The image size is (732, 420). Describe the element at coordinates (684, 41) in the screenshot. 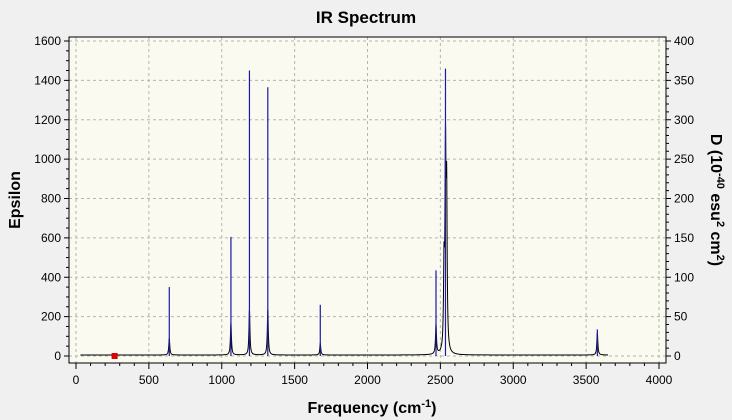

I see `y2-tick-label: 400` at that location.